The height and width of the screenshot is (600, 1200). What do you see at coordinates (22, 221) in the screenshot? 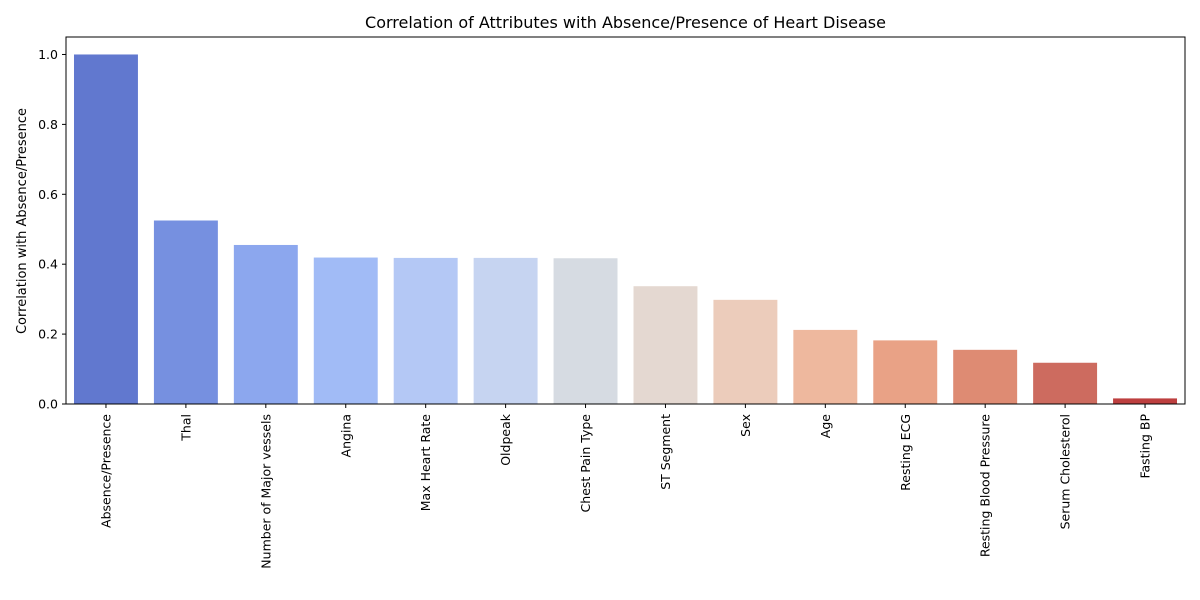
I see `y-axis-label: Correlation with Absence/Presence` at bounding box center [22, 221].